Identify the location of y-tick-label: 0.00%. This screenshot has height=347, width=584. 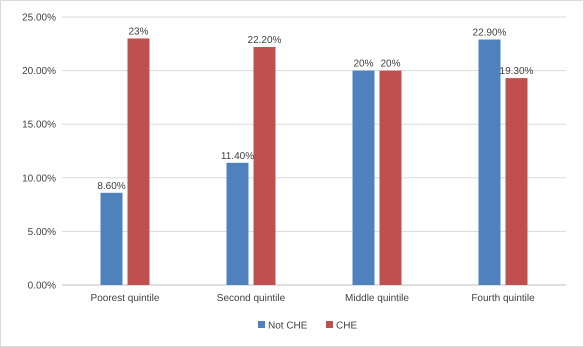
(42, 286).